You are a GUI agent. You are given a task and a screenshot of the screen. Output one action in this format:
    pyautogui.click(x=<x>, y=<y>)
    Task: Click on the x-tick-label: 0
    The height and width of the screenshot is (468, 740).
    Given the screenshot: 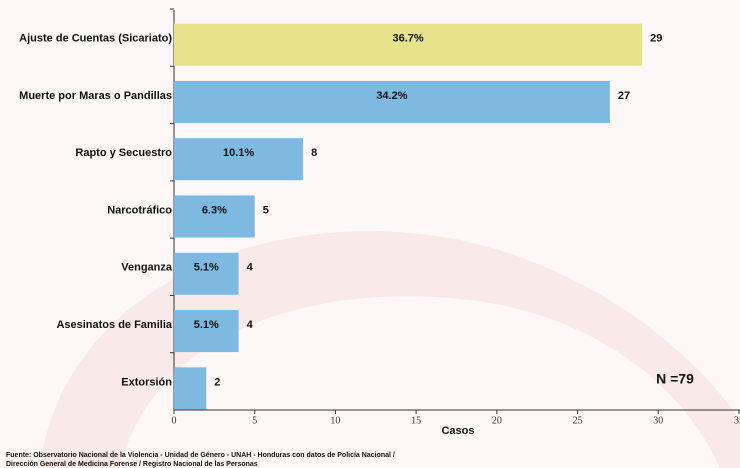 What is the action you would take?
    pyautogui.click(x=174, y=420)
    